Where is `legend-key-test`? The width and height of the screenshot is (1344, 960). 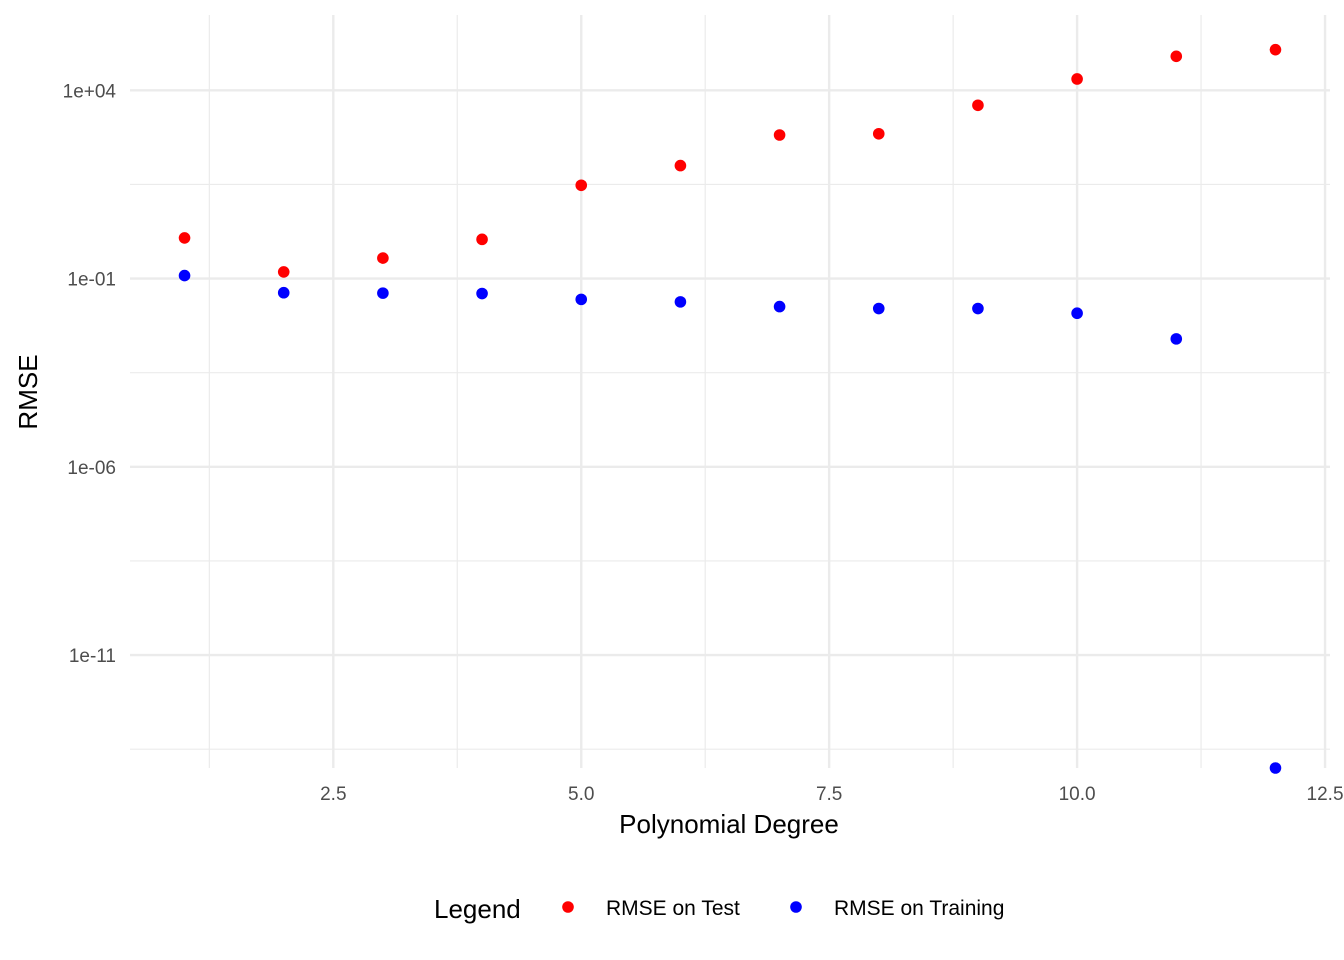 legend-key-test is located at coordinates (568, 907).